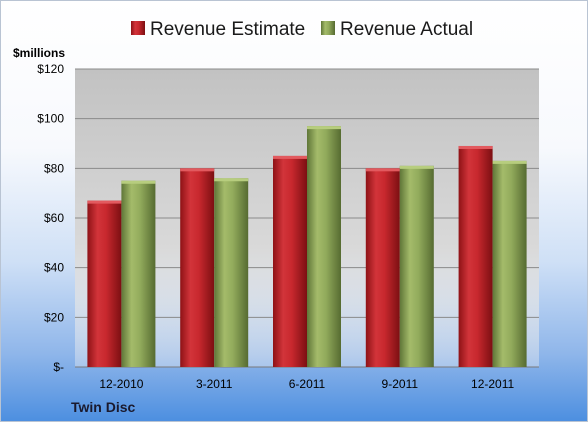 The image size is (588, 422). What do you see at coordinates (121, 384) in the screenshot?
I see `x-tick-label: 12-2010` at bounding box center [121, 384].